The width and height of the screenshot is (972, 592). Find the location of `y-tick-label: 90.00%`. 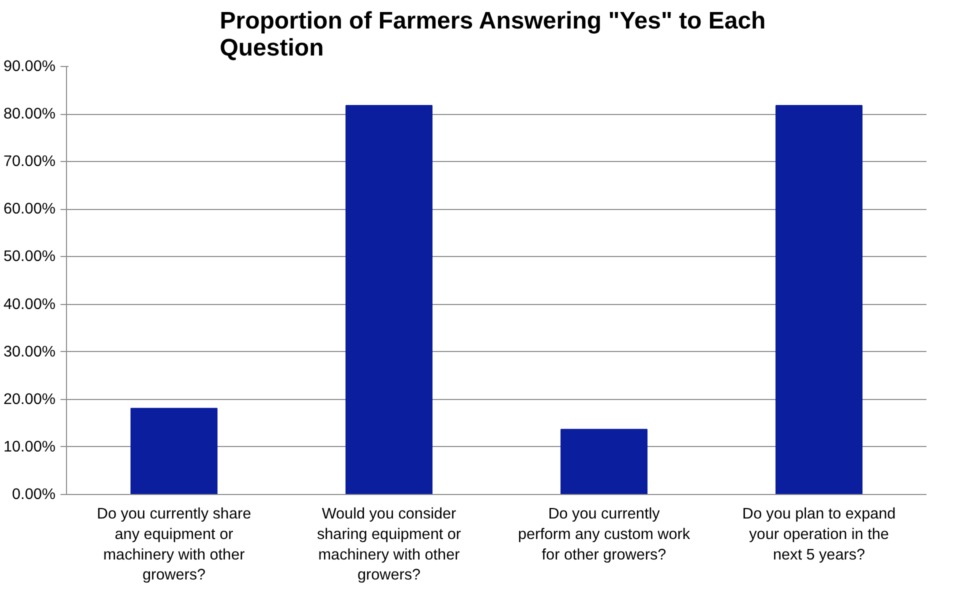

y-tick-label: 90.00% is located at coordinates (30, 66).